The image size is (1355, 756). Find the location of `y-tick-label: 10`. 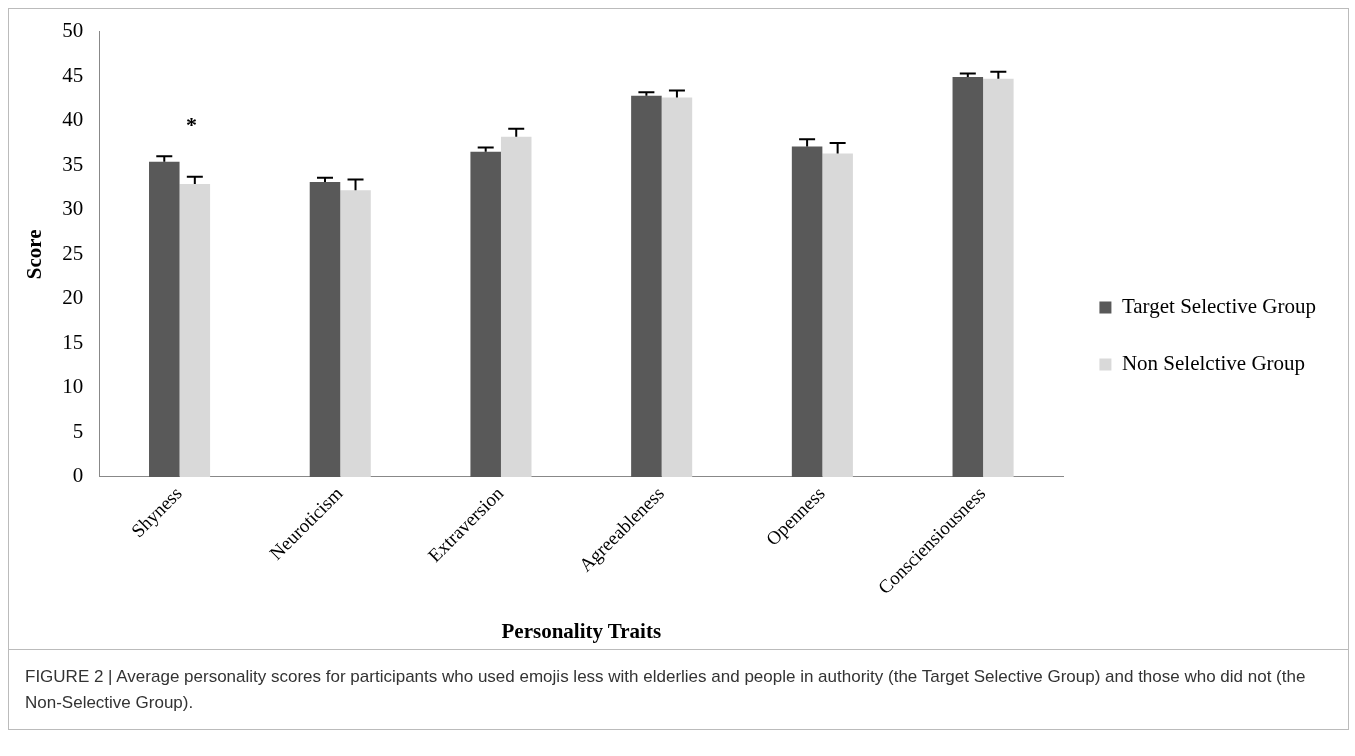

y-tick-label: 10 is located at coordinates (73, 386).